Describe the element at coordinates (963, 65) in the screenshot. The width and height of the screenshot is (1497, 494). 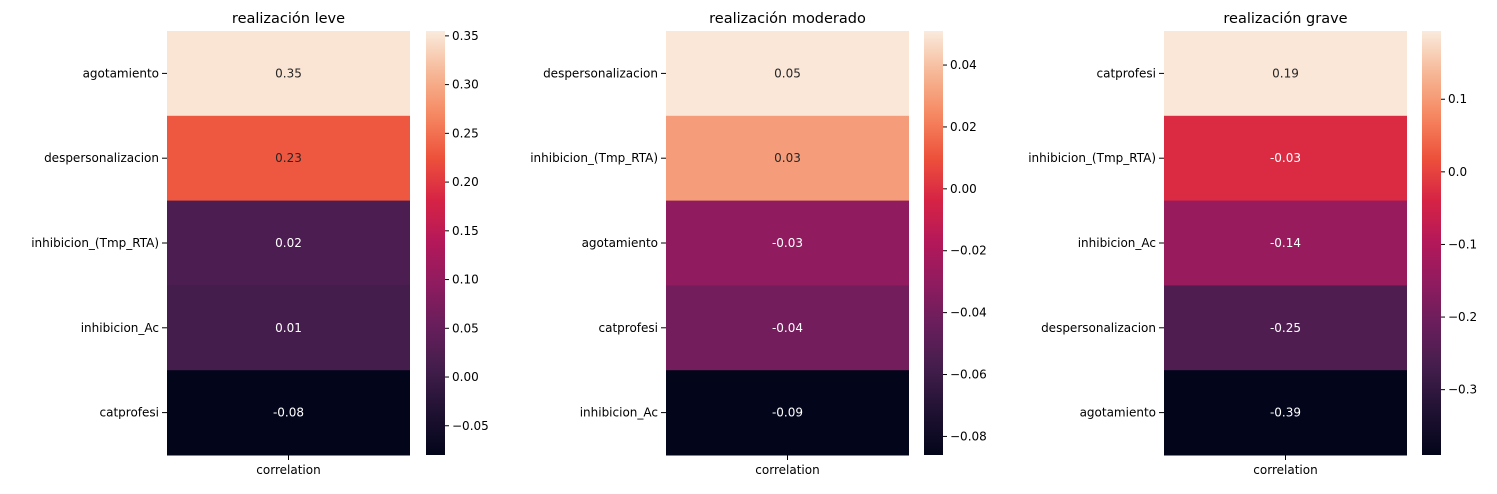
I see `colorbar-tick-label: 0.04` at that location.